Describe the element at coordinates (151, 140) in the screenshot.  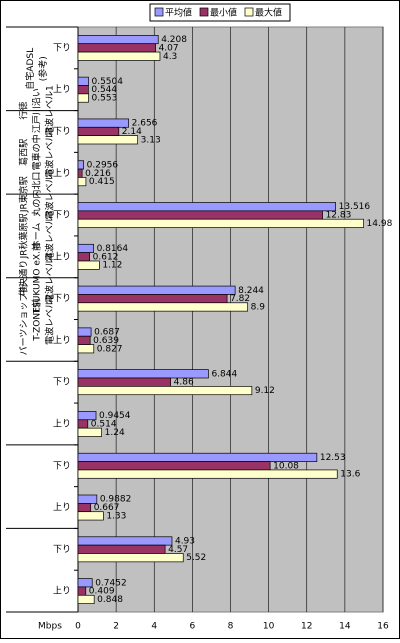
I see `data-label: 3.13` at that location.